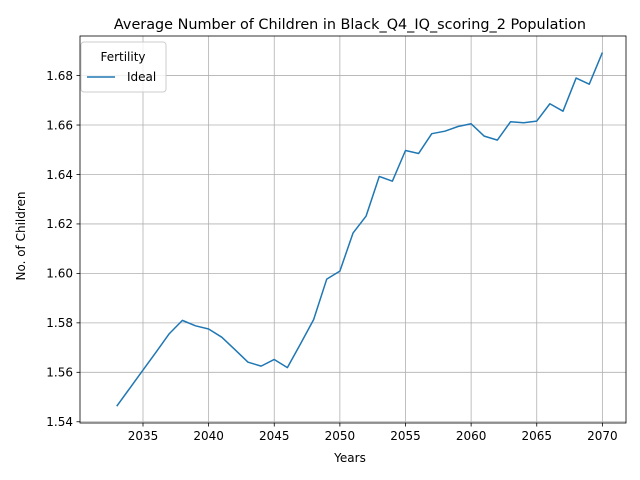 The width and height of the screenshot is (640, 480). What do you see at coordinates (405, 436) in the screenshot?
I see `x-tick-label: 2055` at bounding box center [405, 436].